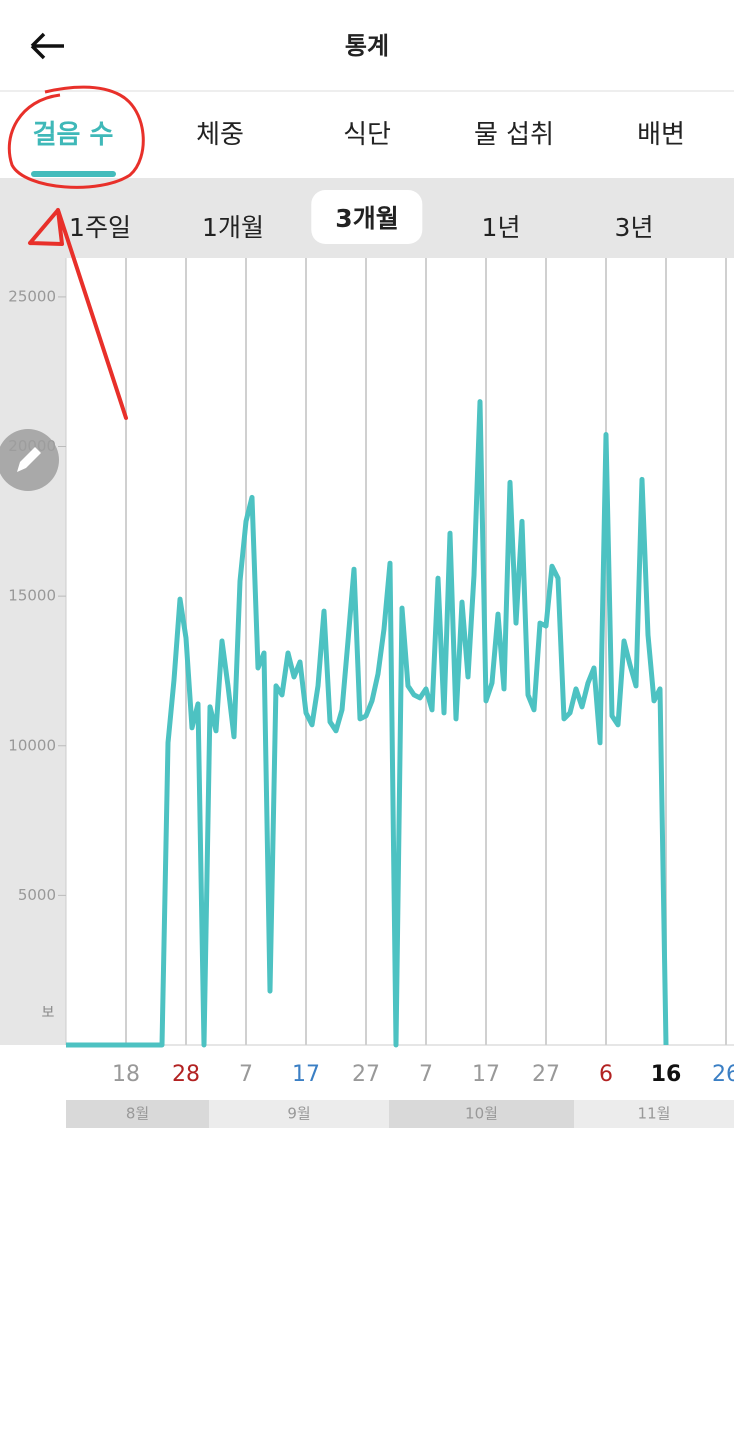 This screenshot has width=734, height=1440. Describe the element at coordinates (233, 227) in the screenshot. I see `period-option: 1개월` at that location.